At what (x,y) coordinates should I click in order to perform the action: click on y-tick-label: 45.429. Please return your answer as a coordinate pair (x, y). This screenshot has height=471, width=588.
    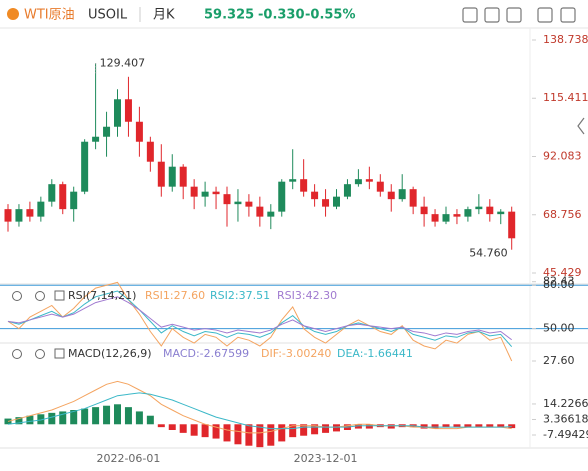
    Looking at the image, I should click on (562, 272).